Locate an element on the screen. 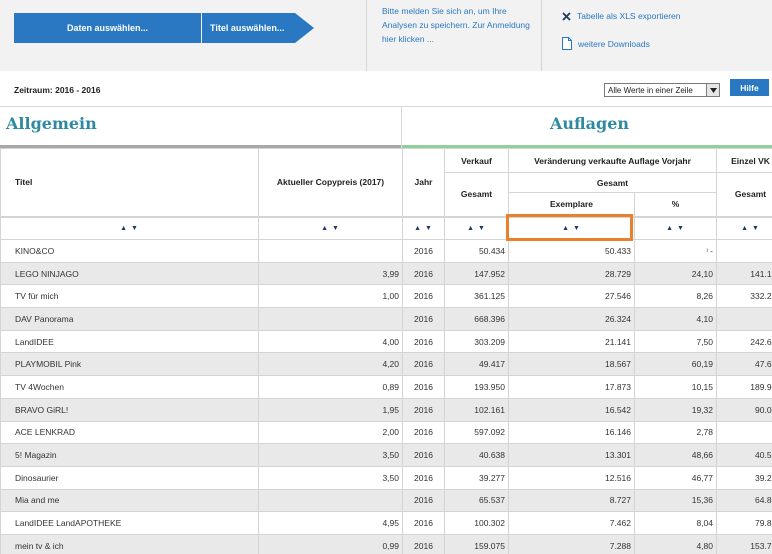 The width and height of the screenshot is (772, 554). cell-verkauf: 303.209 is located at coordinates (476, 341).